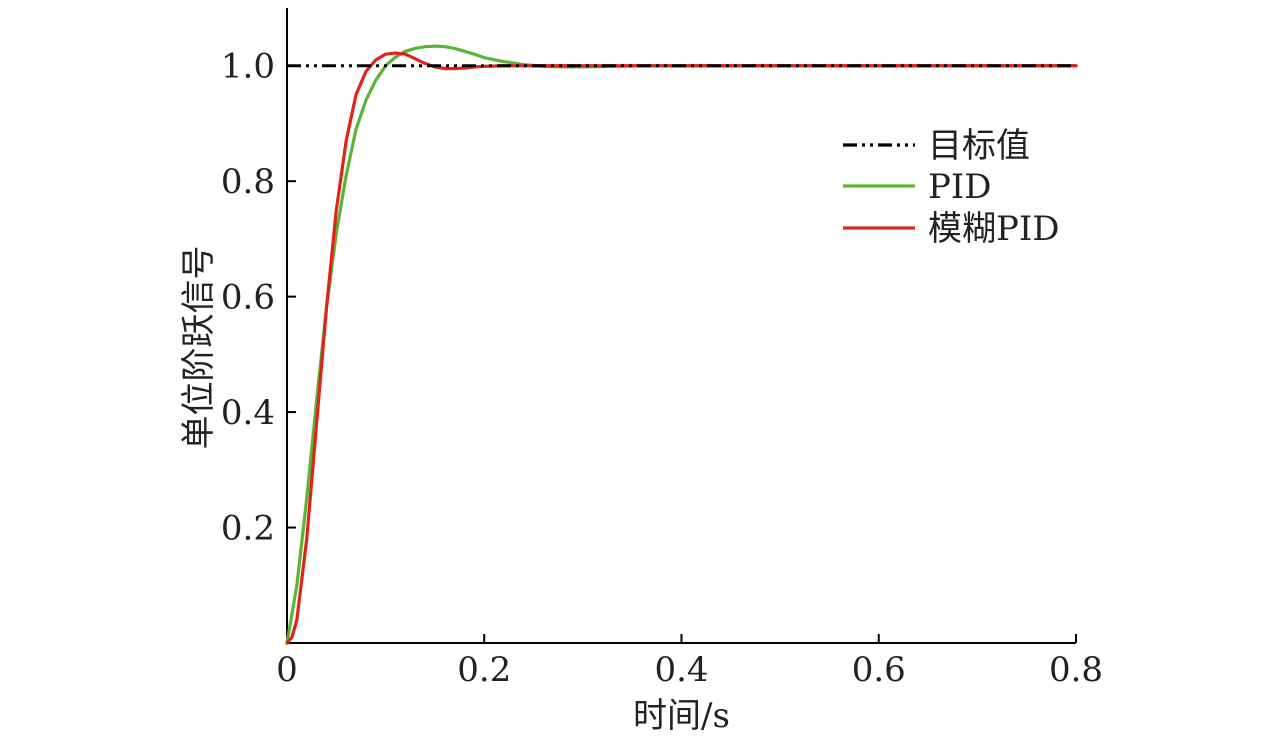 Image resolution: width=1276 pixels, height=740 pixels. What do you see at coordinates (248, 182) in the screenshot?
I see `y-tick-label: 0.8` at bounding box center [248, 182].